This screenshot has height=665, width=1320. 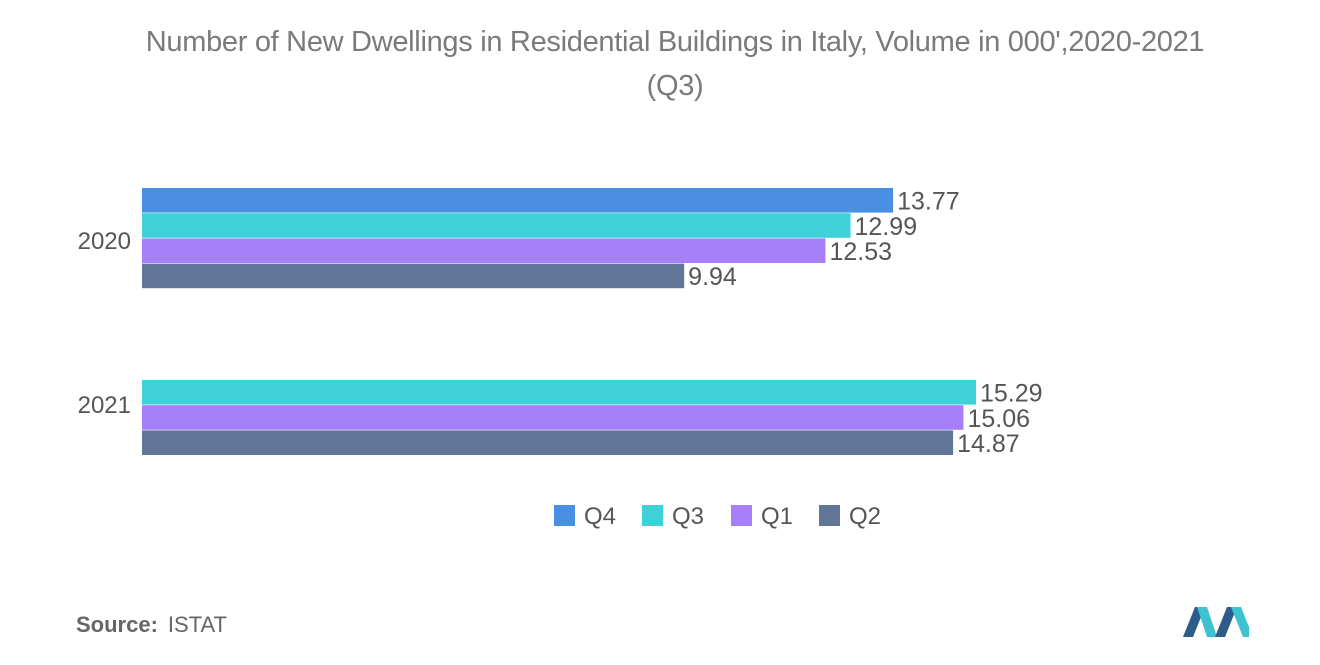 I want to click on bar-2020-Q3, so click(x=496, y=225).